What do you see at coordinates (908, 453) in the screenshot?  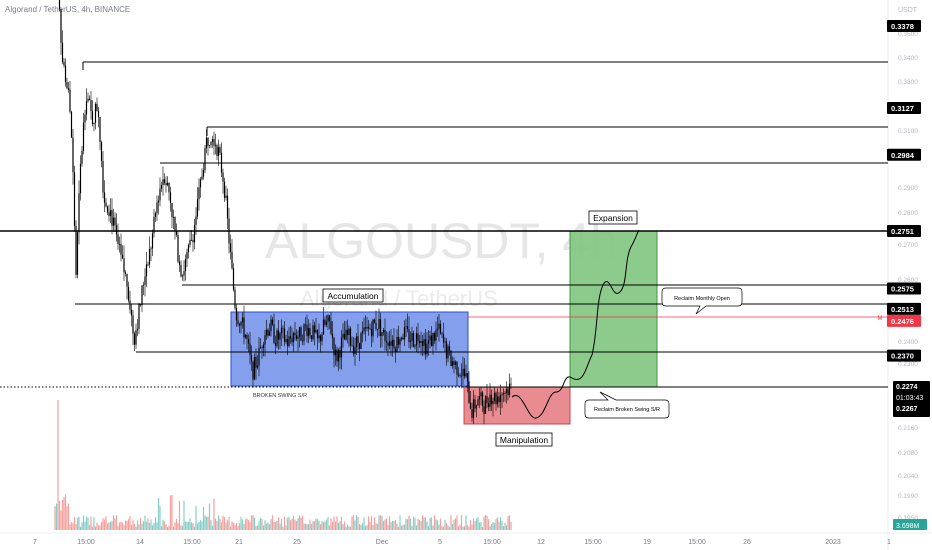 I see `y-tick-label: 0.2080` at bounding box center [908, 453].